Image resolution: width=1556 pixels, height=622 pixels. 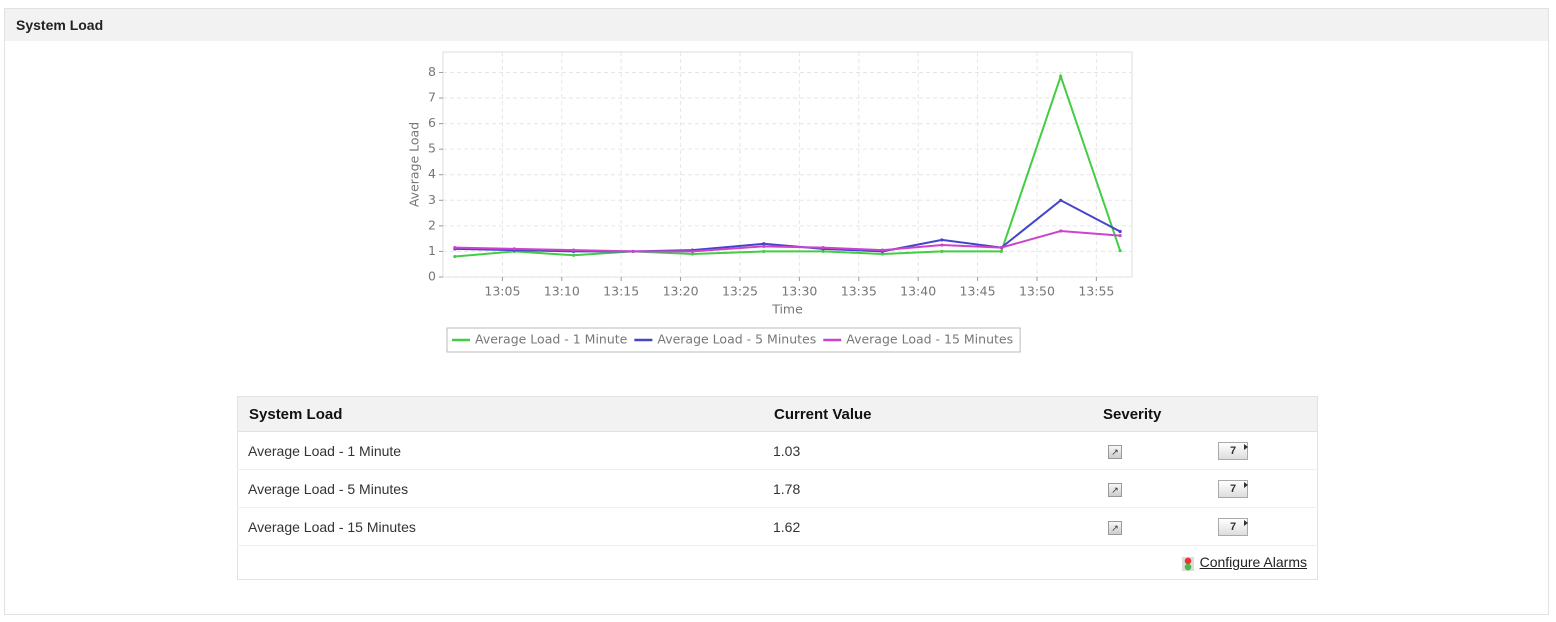 What do you see at coordinates (500, 526) in the screenshot?
I see `cell: Average Load - 15 Minutes` at bounding box center [500, 526].